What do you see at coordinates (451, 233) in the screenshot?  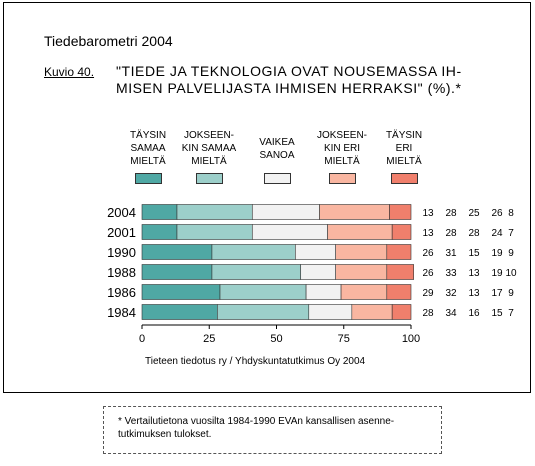 I see `data-label-2001-2: 28` at bounding box center [451, 233].